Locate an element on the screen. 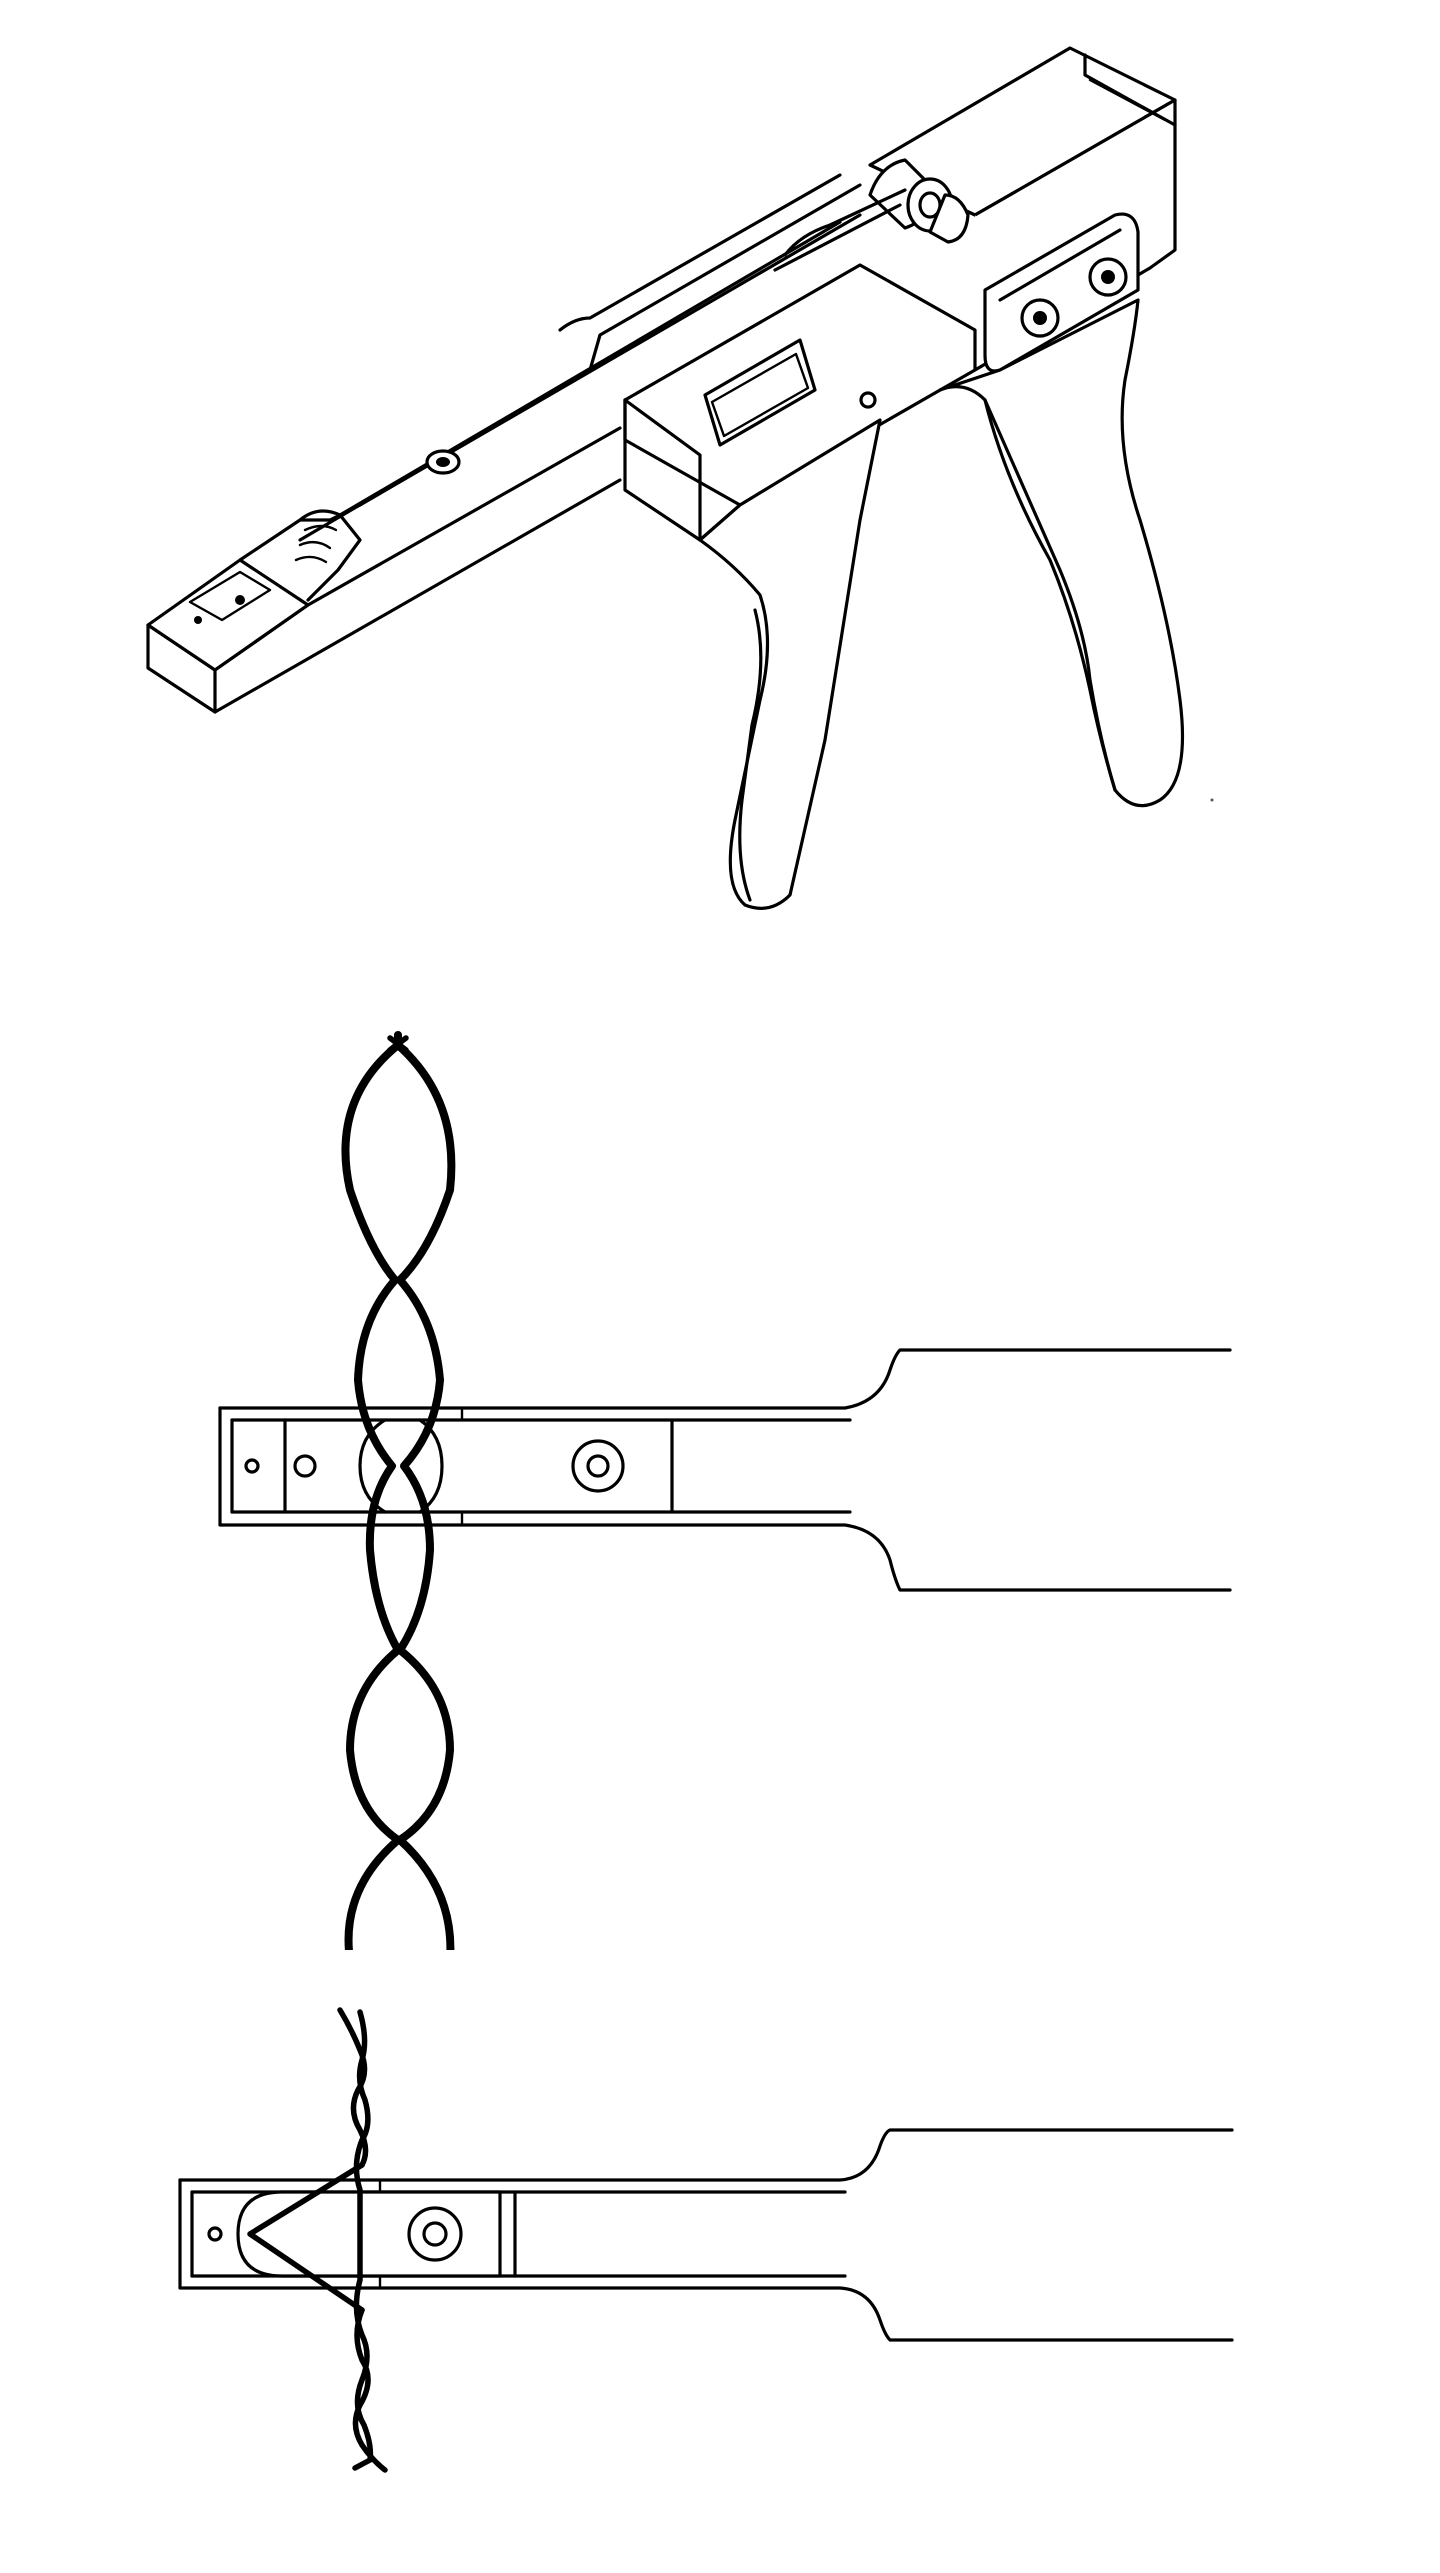 The height and width of the screenshot is (2573, 1440). figure-initial-wire is located at coordinates (706, 2240).